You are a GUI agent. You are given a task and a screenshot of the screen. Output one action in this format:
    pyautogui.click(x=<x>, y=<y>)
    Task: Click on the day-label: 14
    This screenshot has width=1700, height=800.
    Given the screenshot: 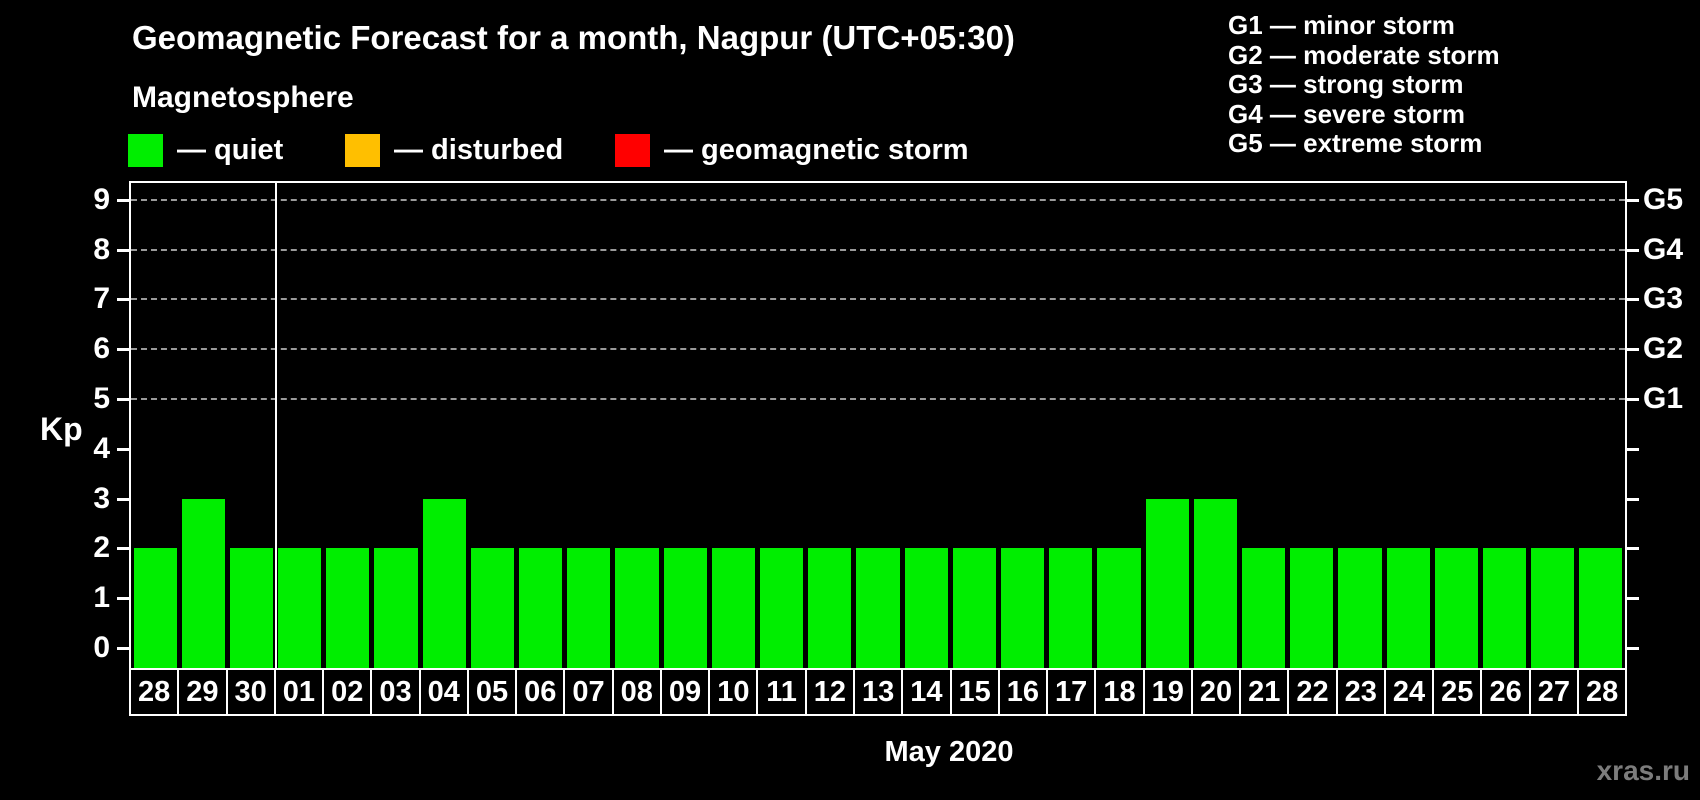 What is the action you would take?
    pyautogui.click(x=925, y=692)
    